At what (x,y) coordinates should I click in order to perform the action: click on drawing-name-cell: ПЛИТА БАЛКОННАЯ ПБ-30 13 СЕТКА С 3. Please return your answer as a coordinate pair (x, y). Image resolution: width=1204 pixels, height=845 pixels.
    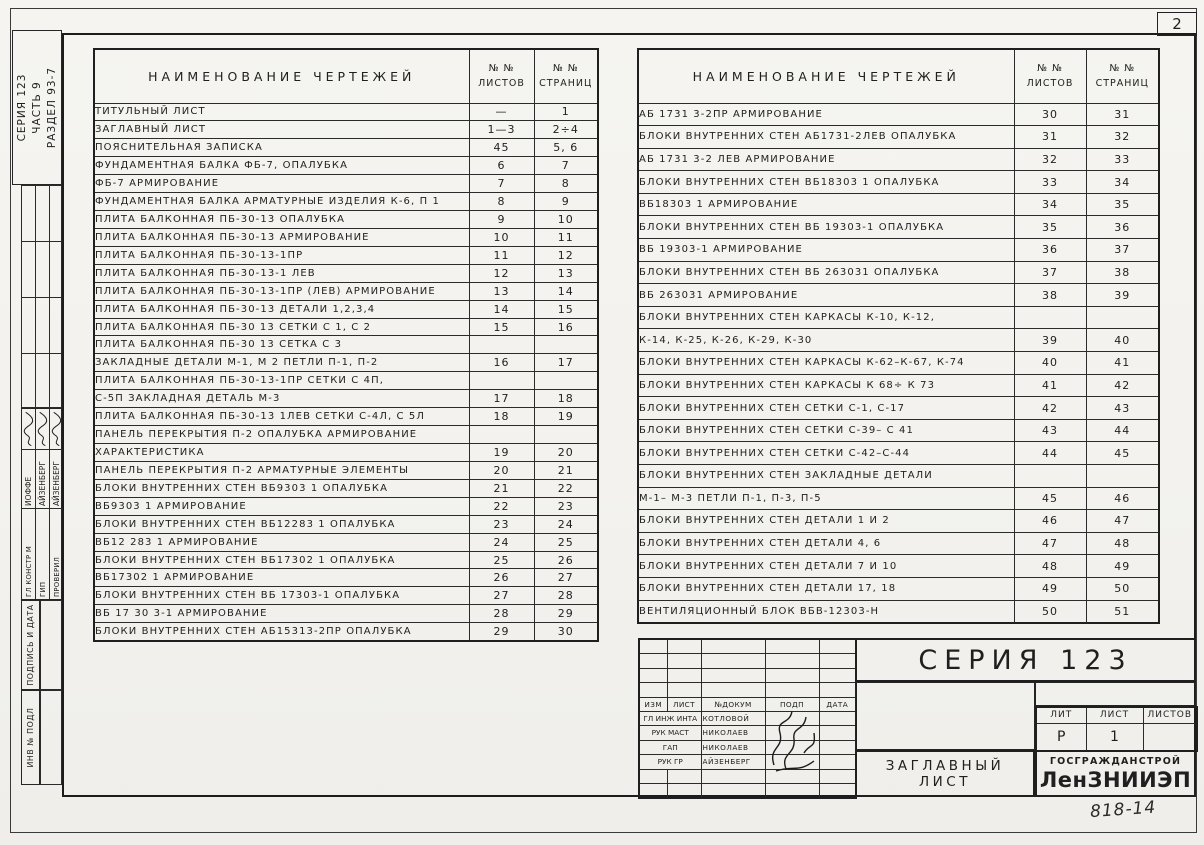
    Looking at the image, I should click on (281, 345).